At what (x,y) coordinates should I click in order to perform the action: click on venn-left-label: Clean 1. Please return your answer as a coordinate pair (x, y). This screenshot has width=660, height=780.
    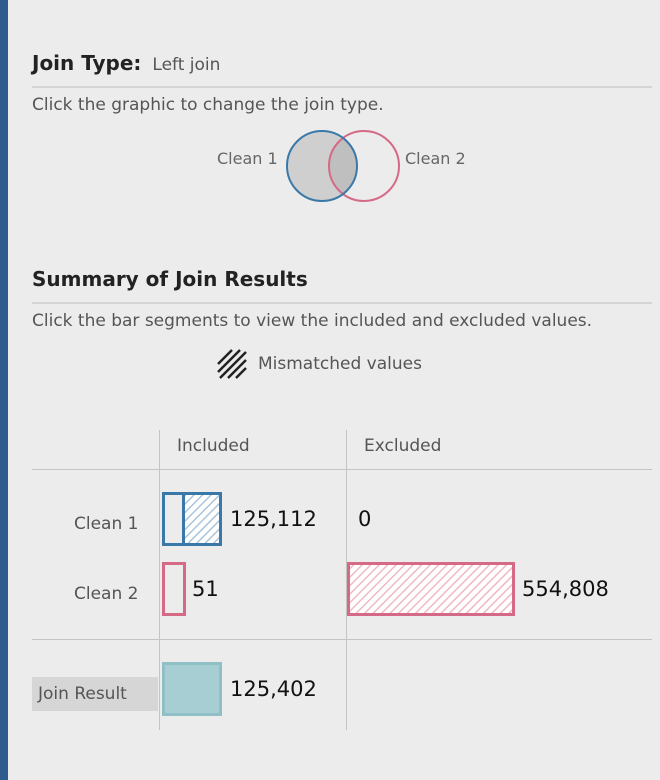
    Looking at the image, I should click on (247, 158).